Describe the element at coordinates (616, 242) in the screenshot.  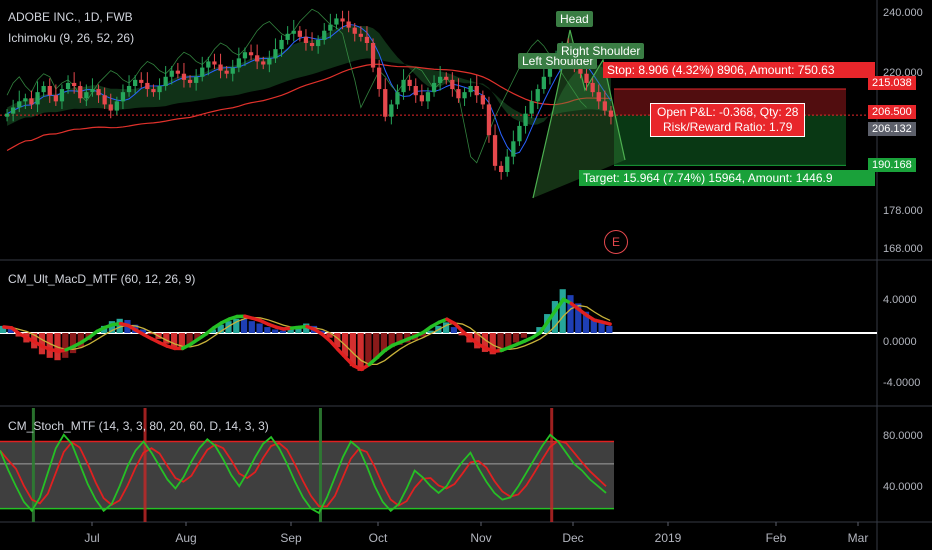
I see `earnings-marker: E` at that location.